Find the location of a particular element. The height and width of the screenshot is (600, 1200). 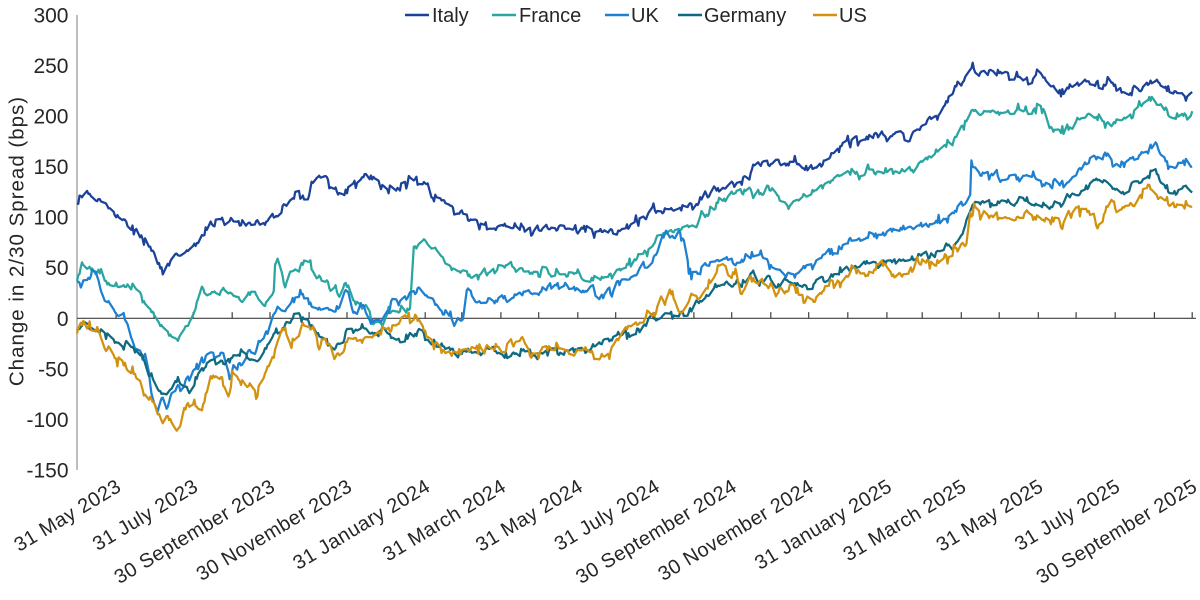

svg-text: Italy is located at coordinates (450, 16).